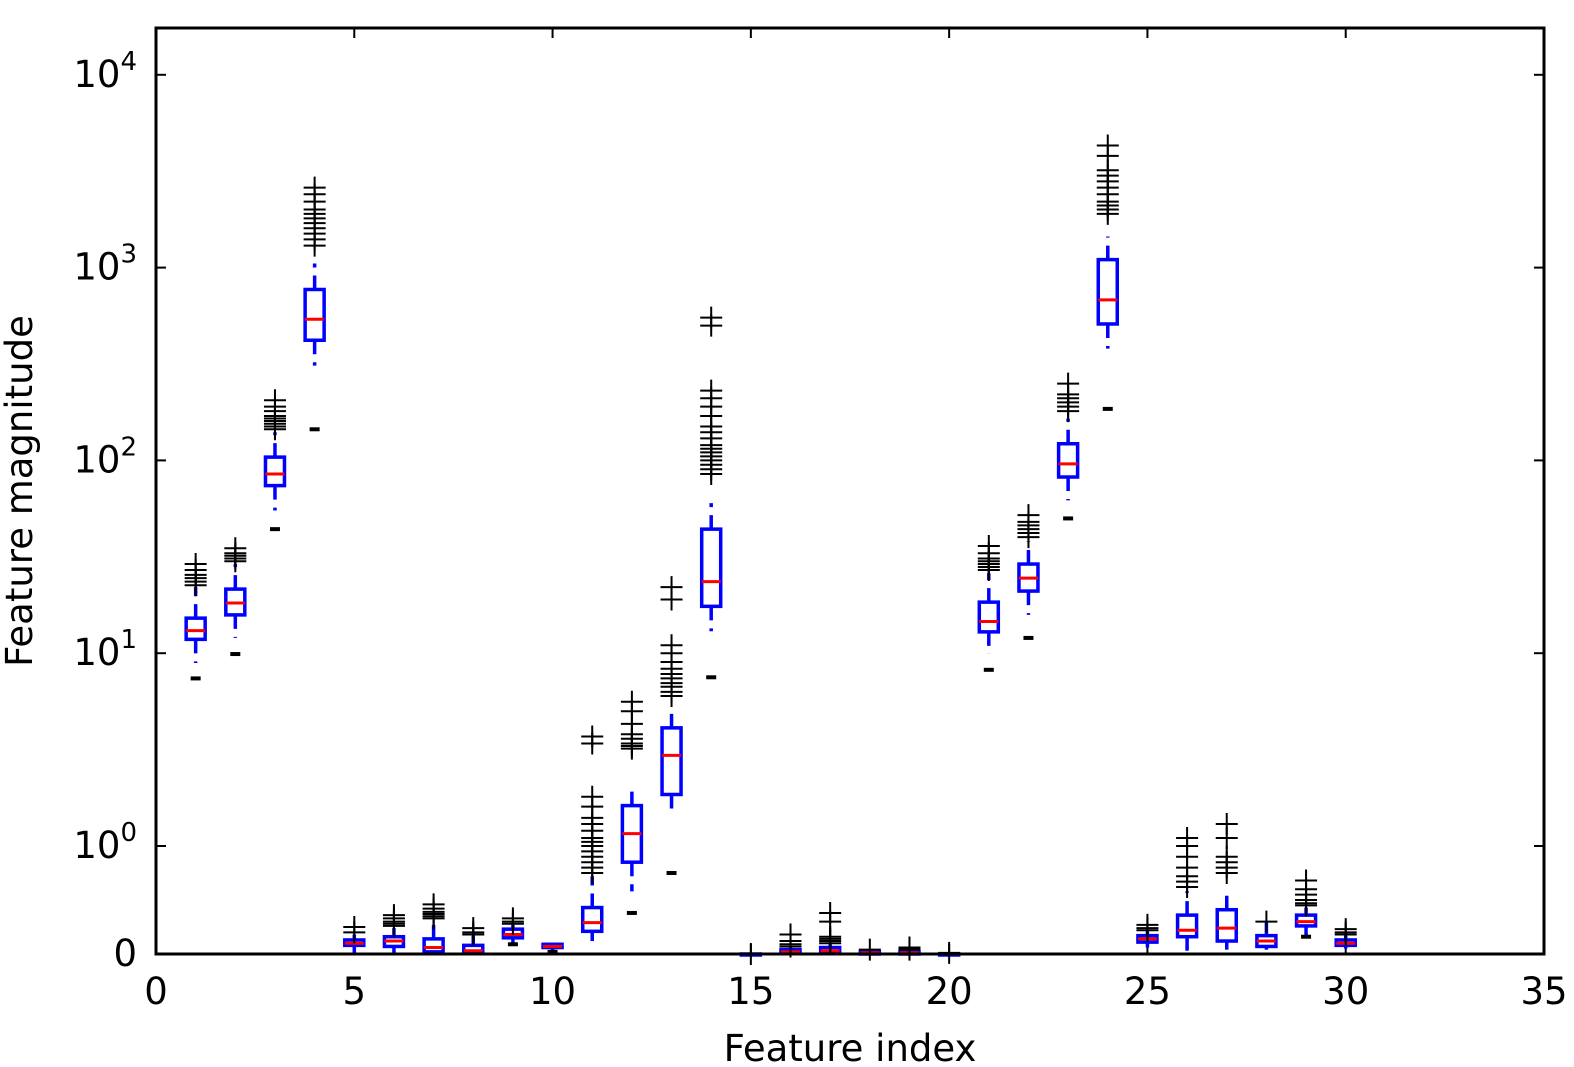 Image resolution: width=1574 pixels, height=1067 pixels. I want to click on y-tick-label: 10³, so click(105, 264).